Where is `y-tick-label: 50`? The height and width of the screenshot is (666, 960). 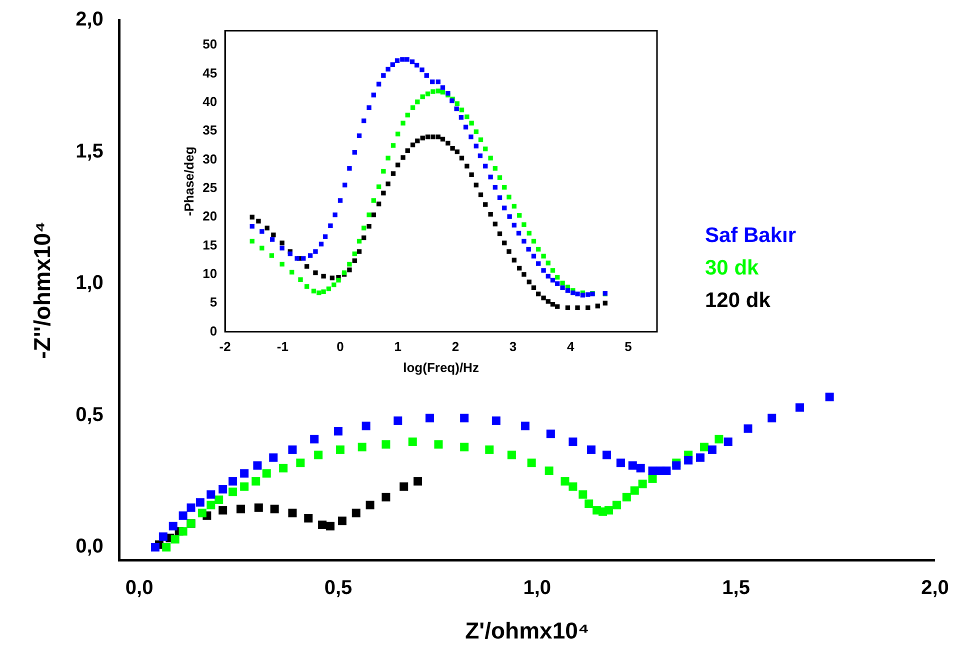 y-tick-label: 50 is located at coordinates (210, 44).